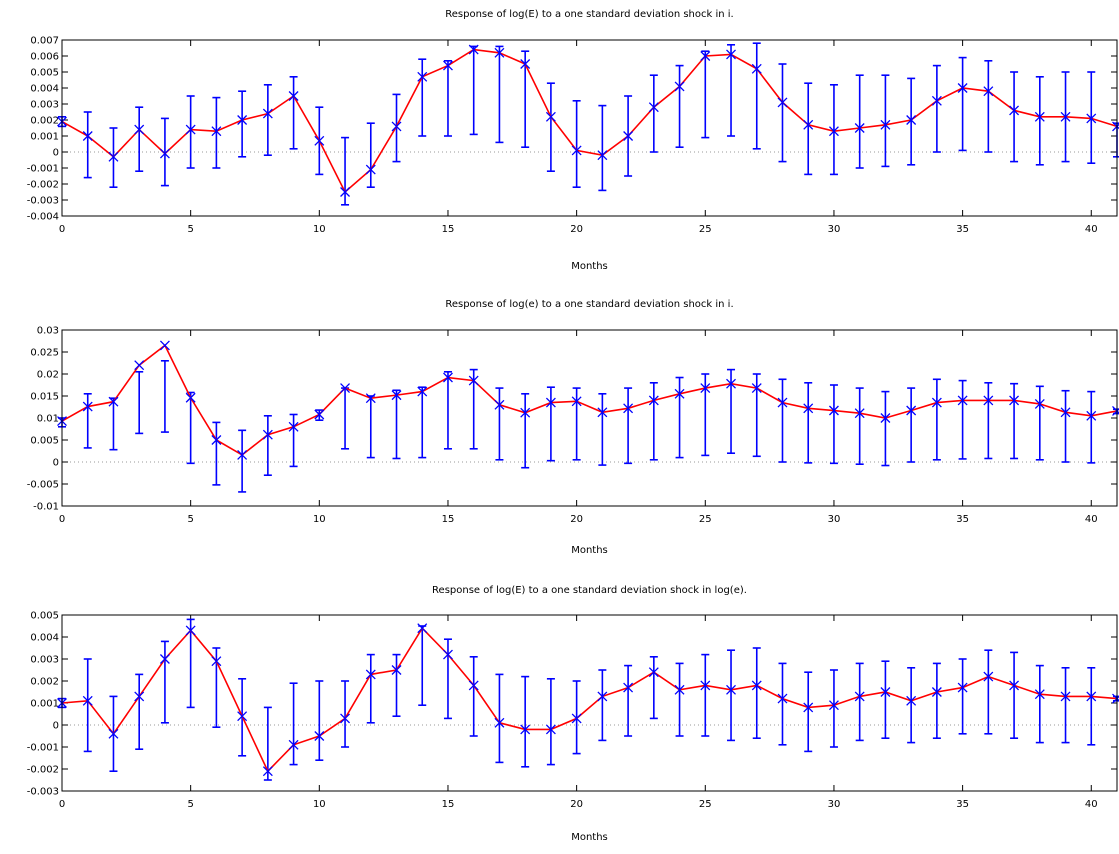  What do you see at coordinates (48, 419) in the screenshot?
I see `y-tick-label: 0.01` at bounding box center [48, 419].